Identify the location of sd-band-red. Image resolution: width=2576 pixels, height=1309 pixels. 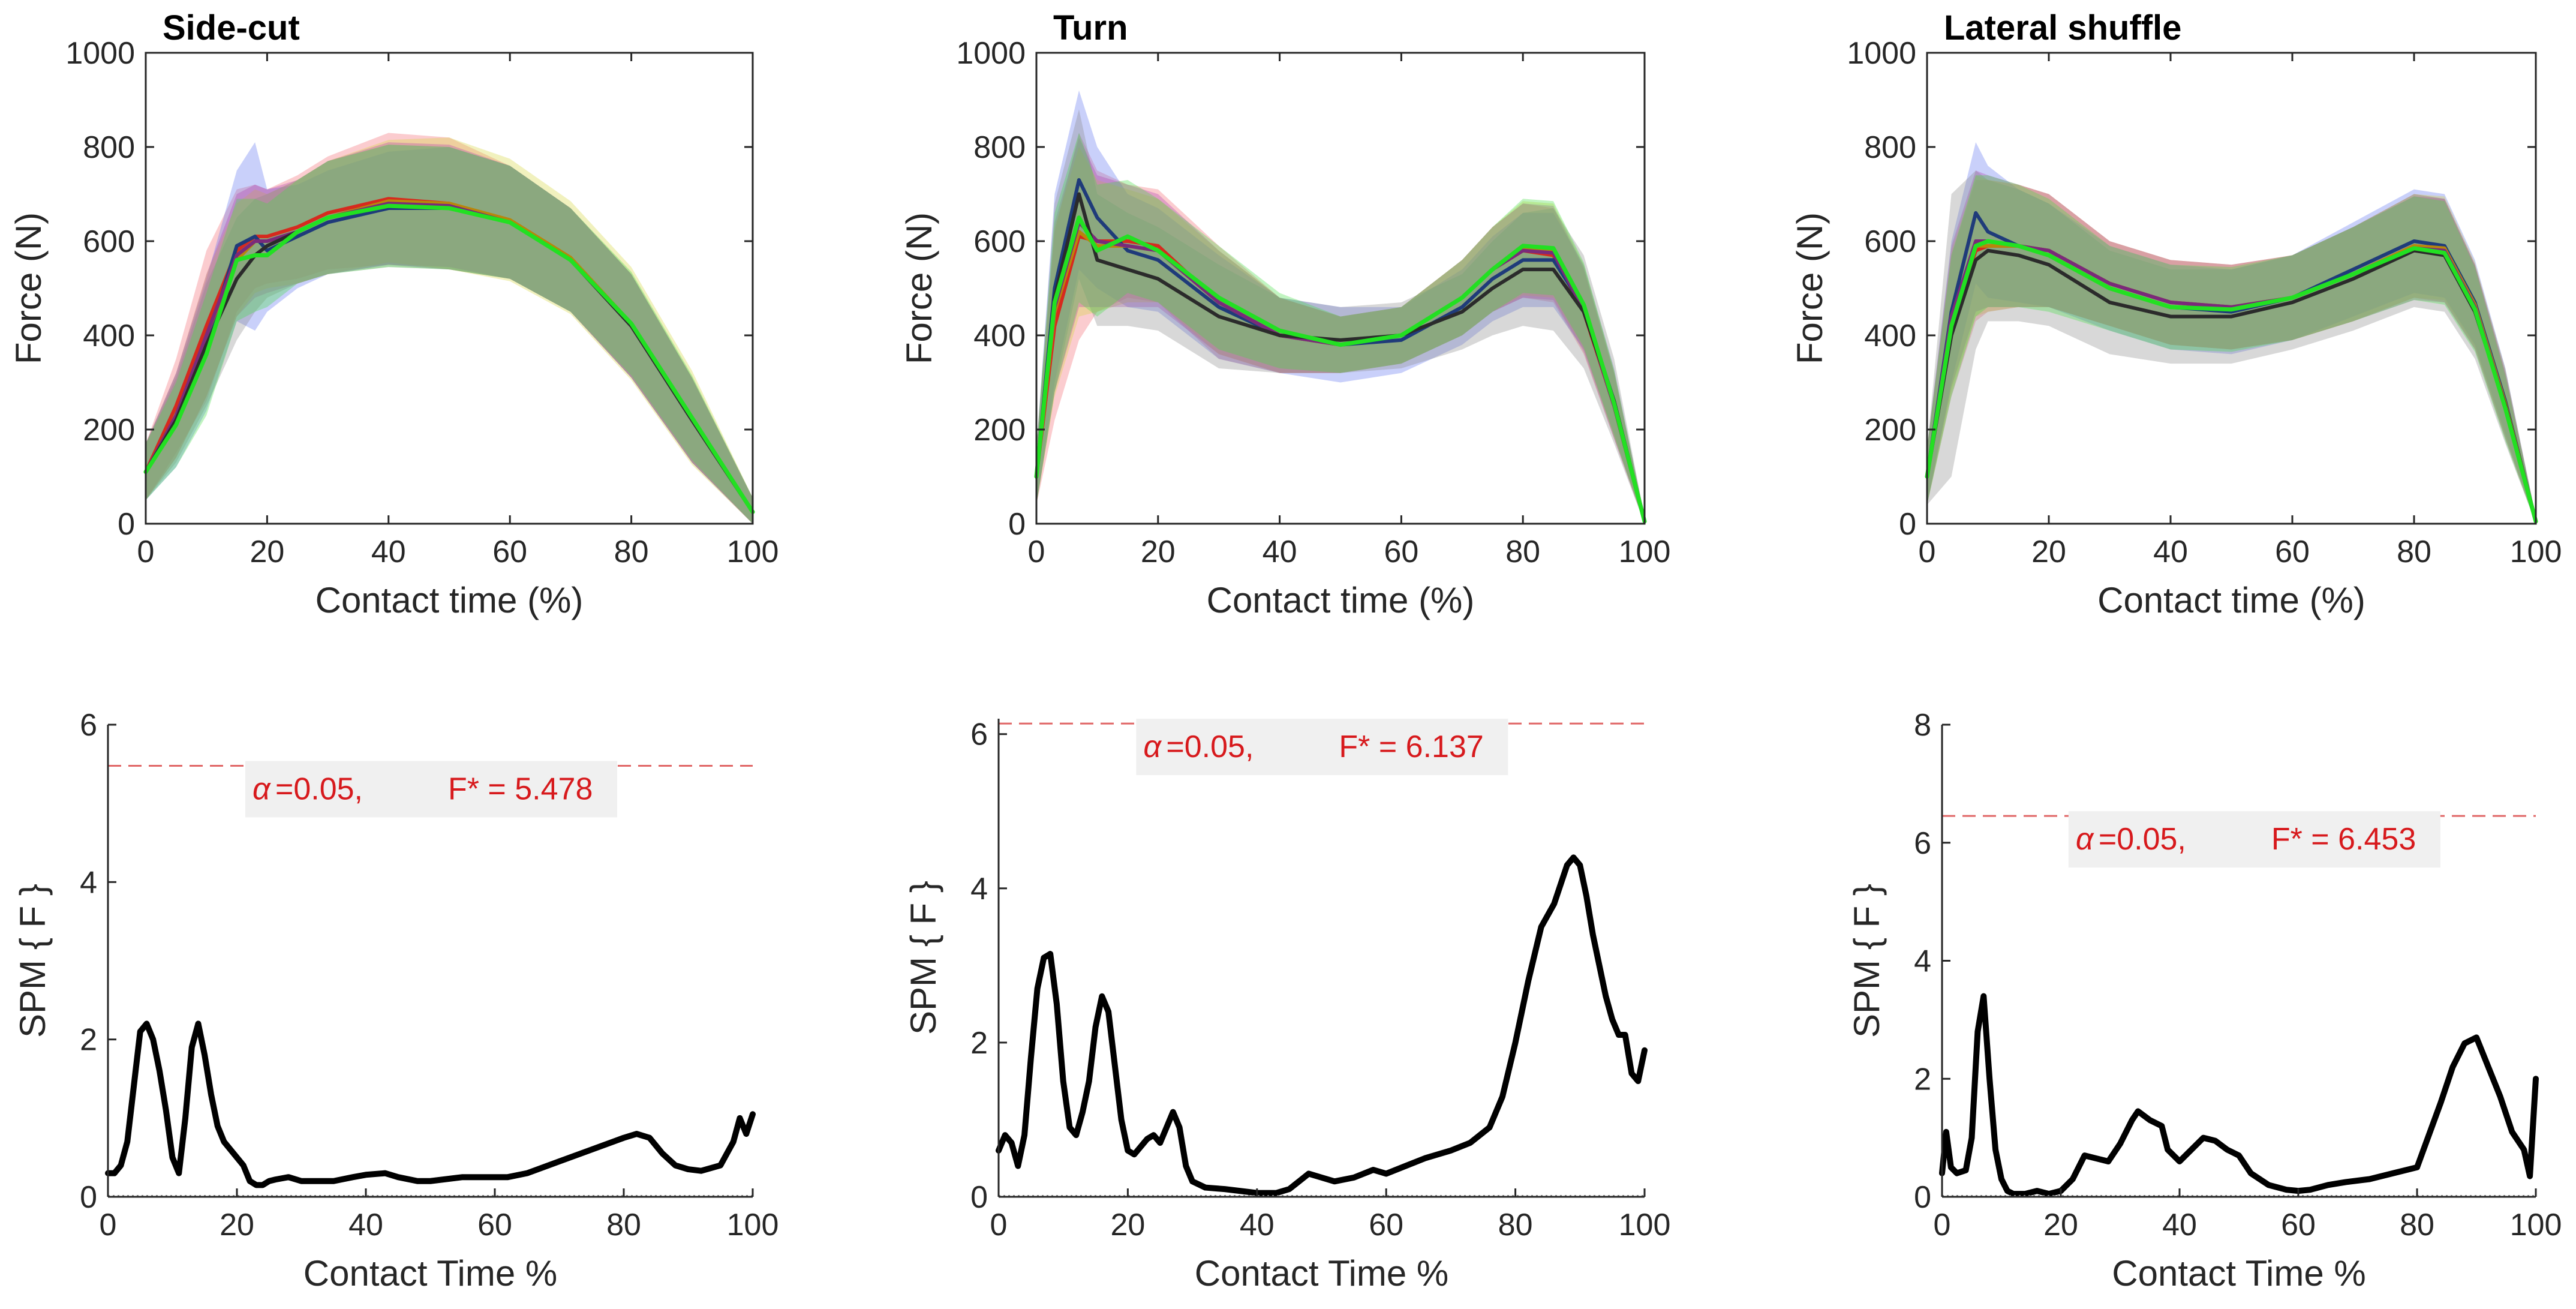
(1341, 328).